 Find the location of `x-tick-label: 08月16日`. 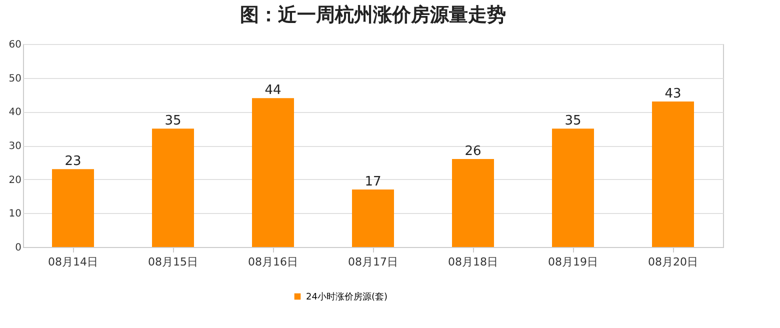

x-tick-label: 08月16日 is located at coordinates (273, 262).